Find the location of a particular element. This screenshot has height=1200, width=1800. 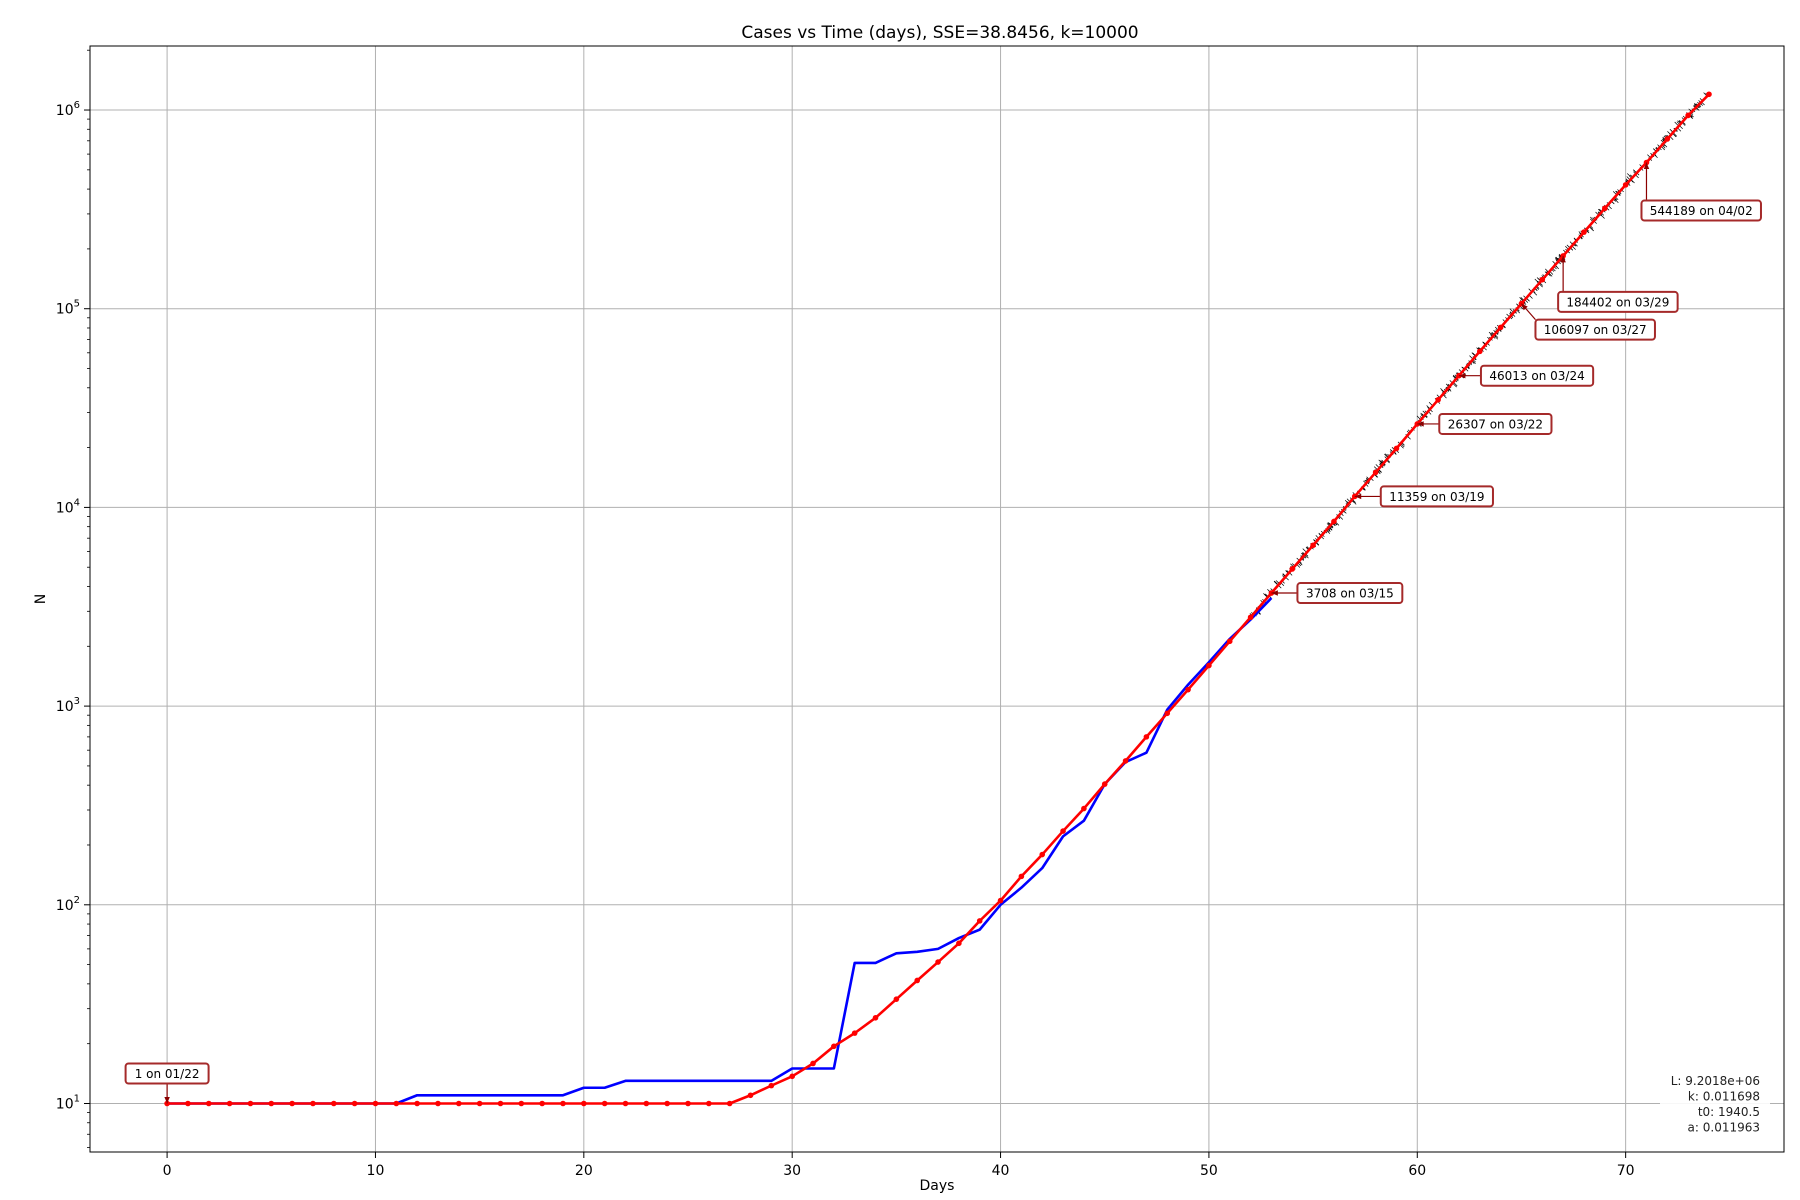

y-tick-label: 10⁴ is located at coordinates (68, 506).